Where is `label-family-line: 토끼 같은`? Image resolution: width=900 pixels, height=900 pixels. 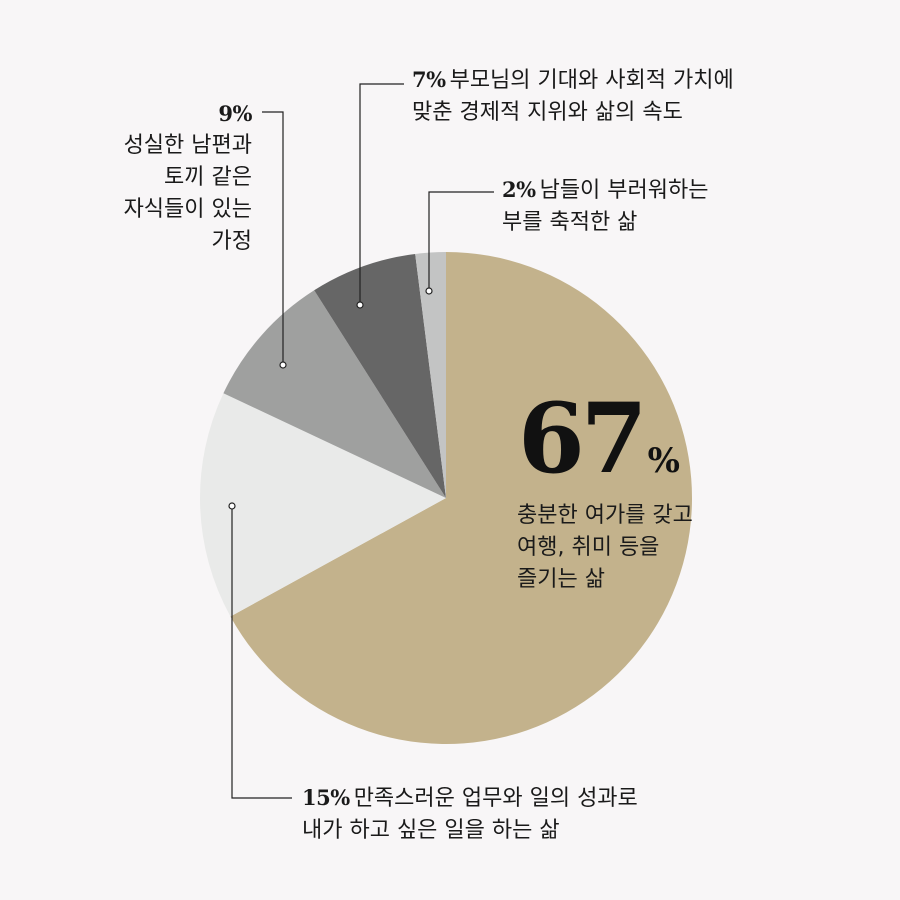
label-family-line: 토끼 같은 is located at coordinates (208, 177).